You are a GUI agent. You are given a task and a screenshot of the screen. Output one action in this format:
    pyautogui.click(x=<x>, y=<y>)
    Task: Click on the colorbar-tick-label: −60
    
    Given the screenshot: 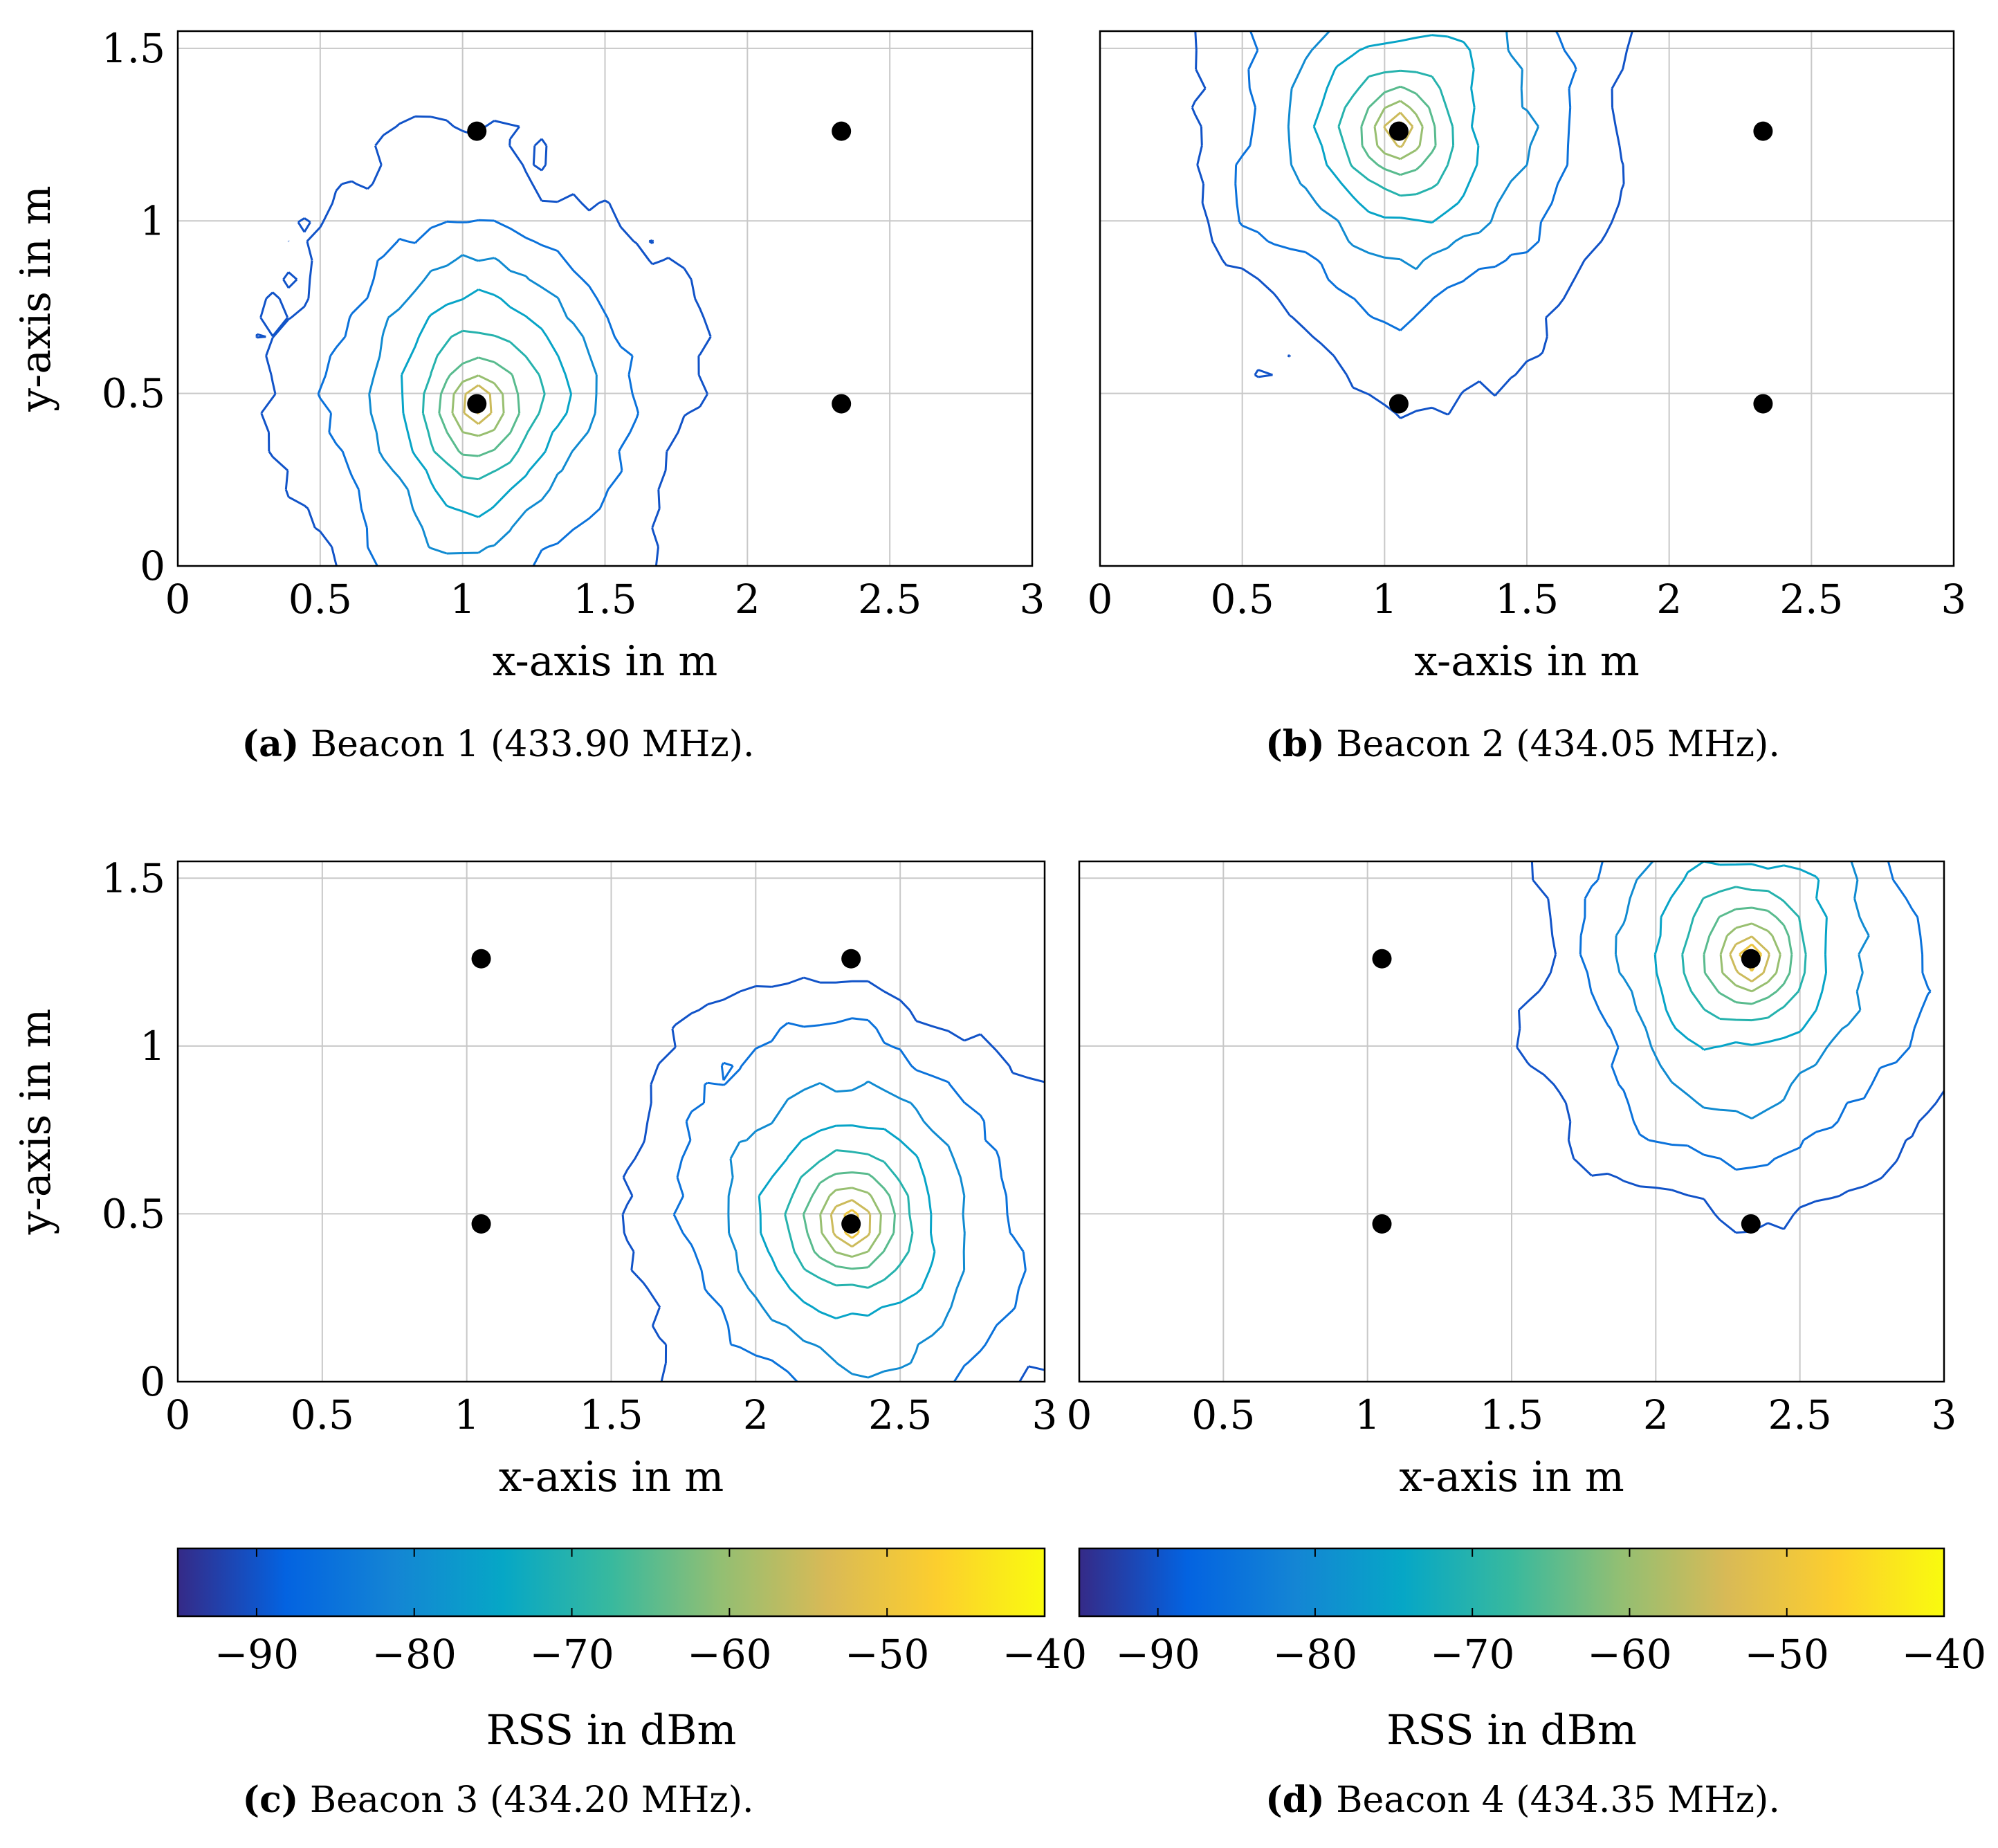 What is the action you would take?
    pyautogui.click(x=729, y=1654)
    